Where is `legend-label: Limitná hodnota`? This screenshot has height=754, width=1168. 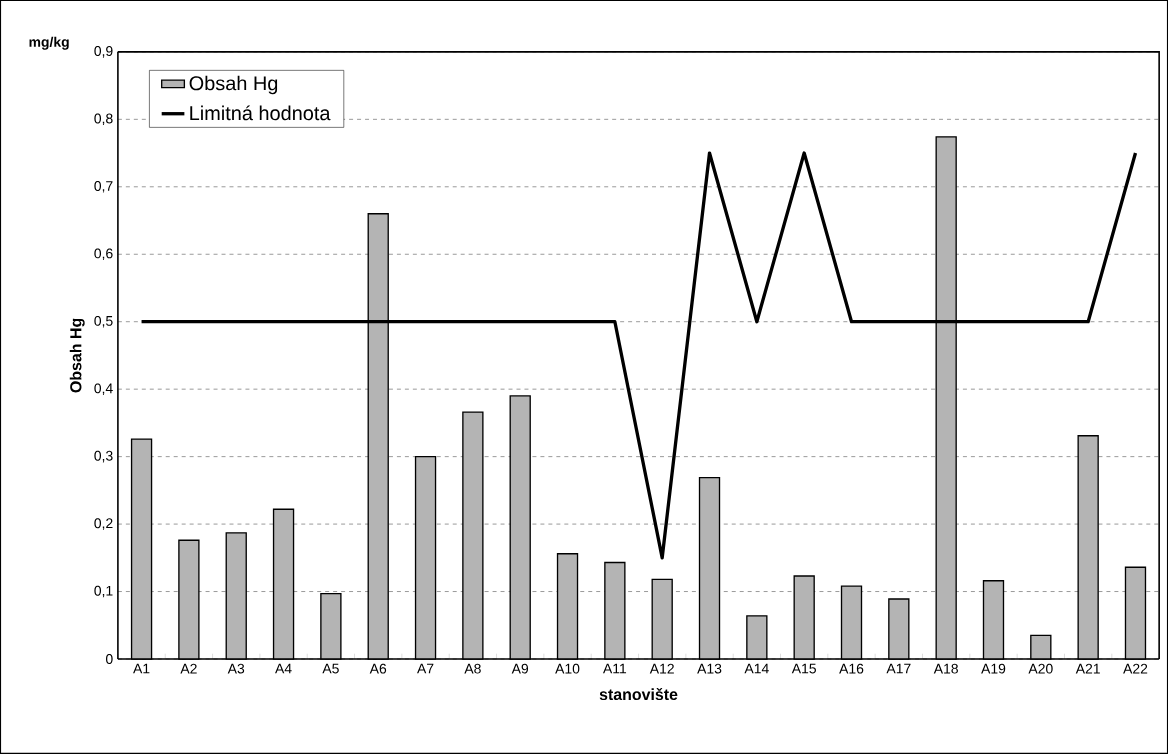
legend-label: Limitná hodnota is located at coordinates (260, 113).